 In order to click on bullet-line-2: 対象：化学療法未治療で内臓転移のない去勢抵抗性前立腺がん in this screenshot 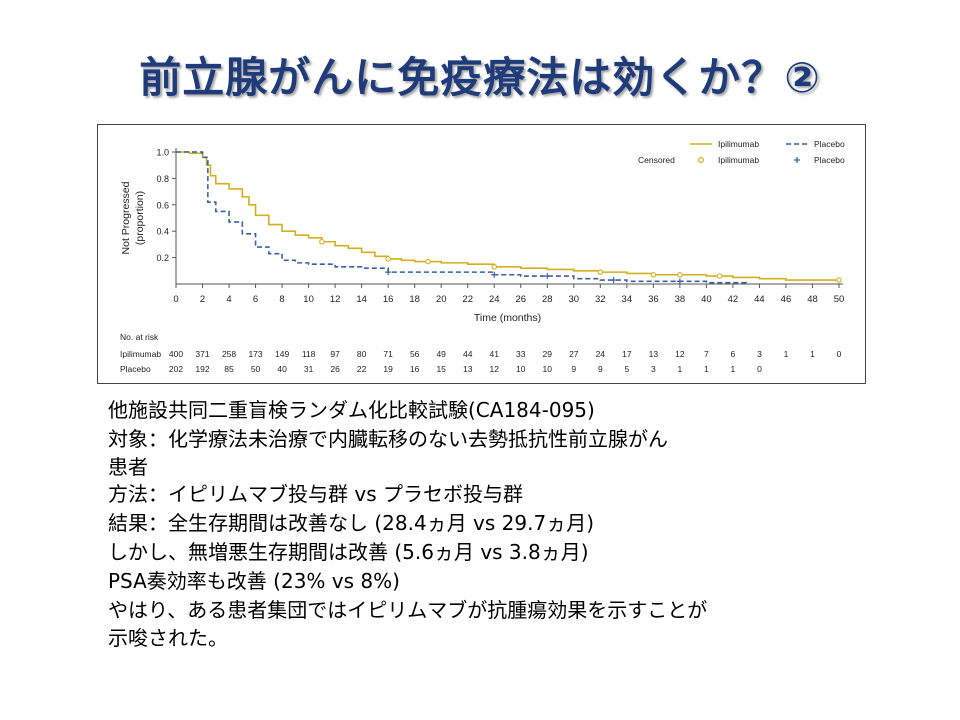, I will do `click(388, 439)`.